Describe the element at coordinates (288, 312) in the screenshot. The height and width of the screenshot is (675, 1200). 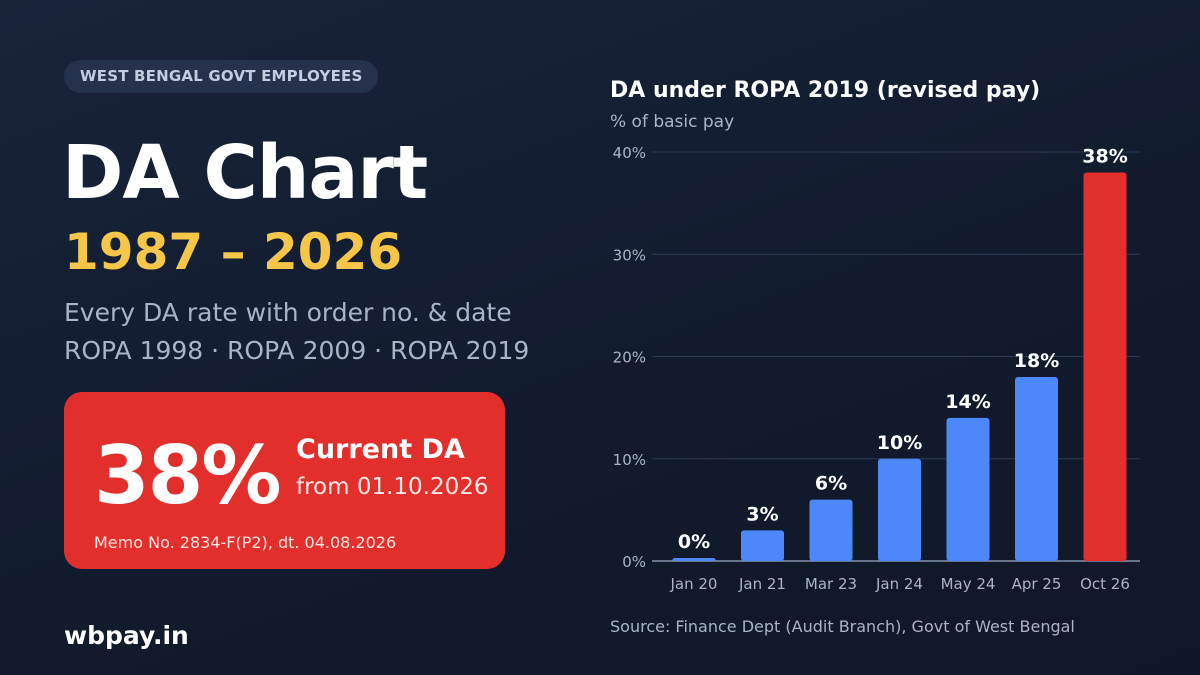
I see `subtitle-line-1: Every DA rate with order no. & date` at that location.